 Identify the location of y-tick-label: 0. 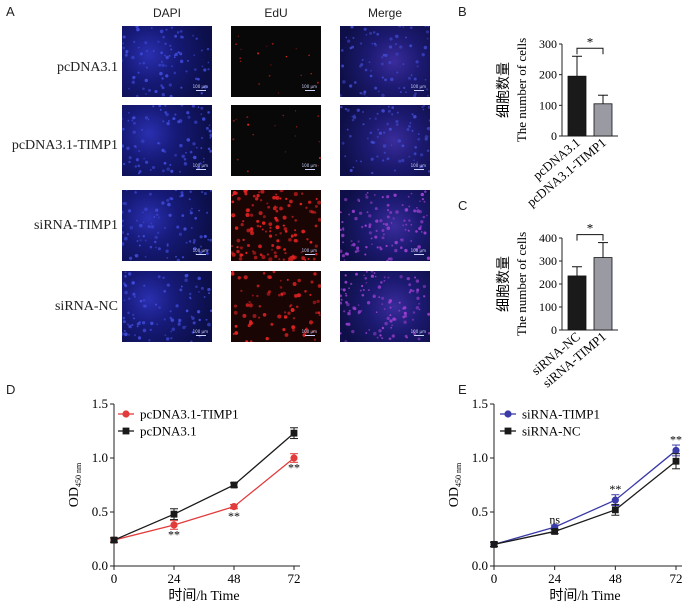
(554, 330).